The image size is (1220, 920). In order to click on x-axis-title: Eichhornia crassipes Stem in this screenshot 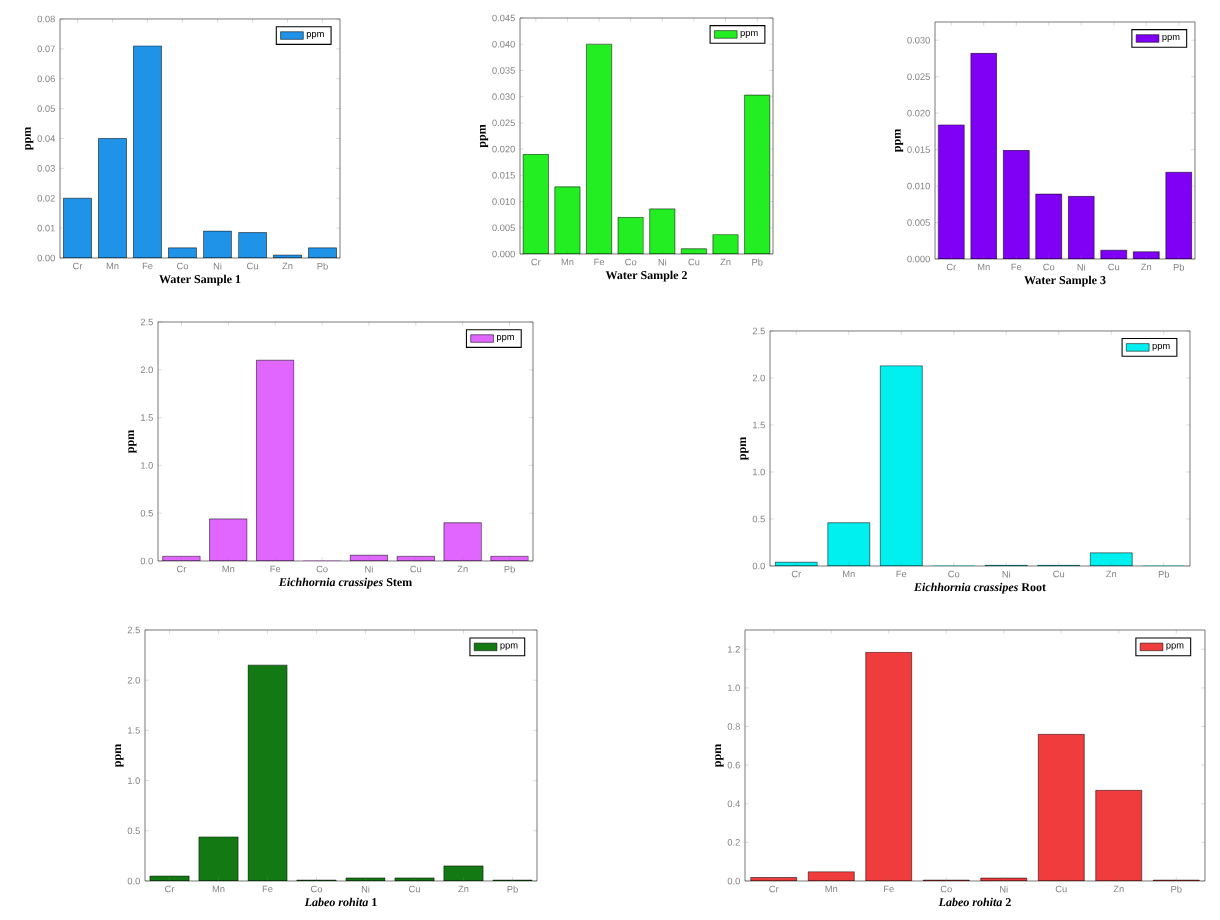, I will do `click(345, 583)`.